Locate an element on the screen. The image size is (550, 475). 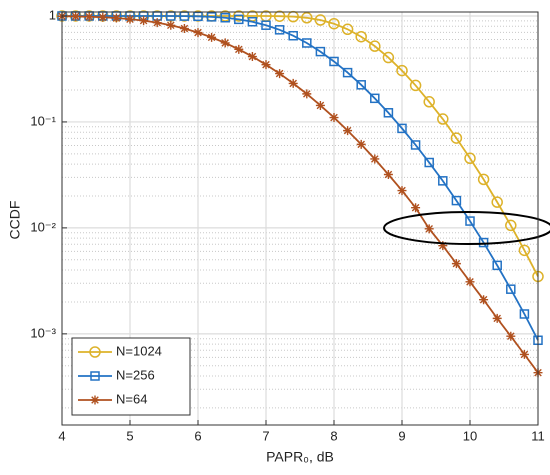
x-tick-label: 7 is located at coordinates (265, 435).